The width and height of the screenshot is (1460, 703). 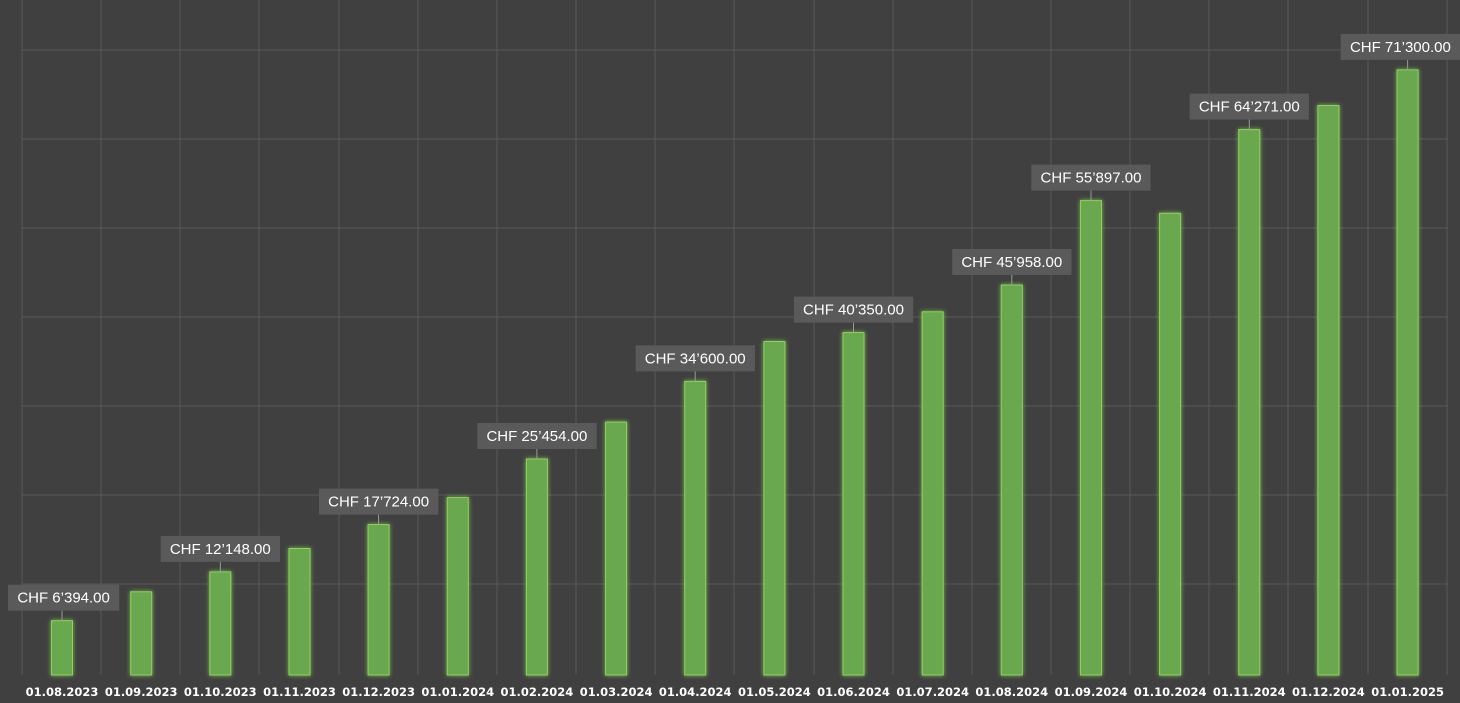 I want to click on data-label: CHF 40’350.00, so click(x=853, y=310).